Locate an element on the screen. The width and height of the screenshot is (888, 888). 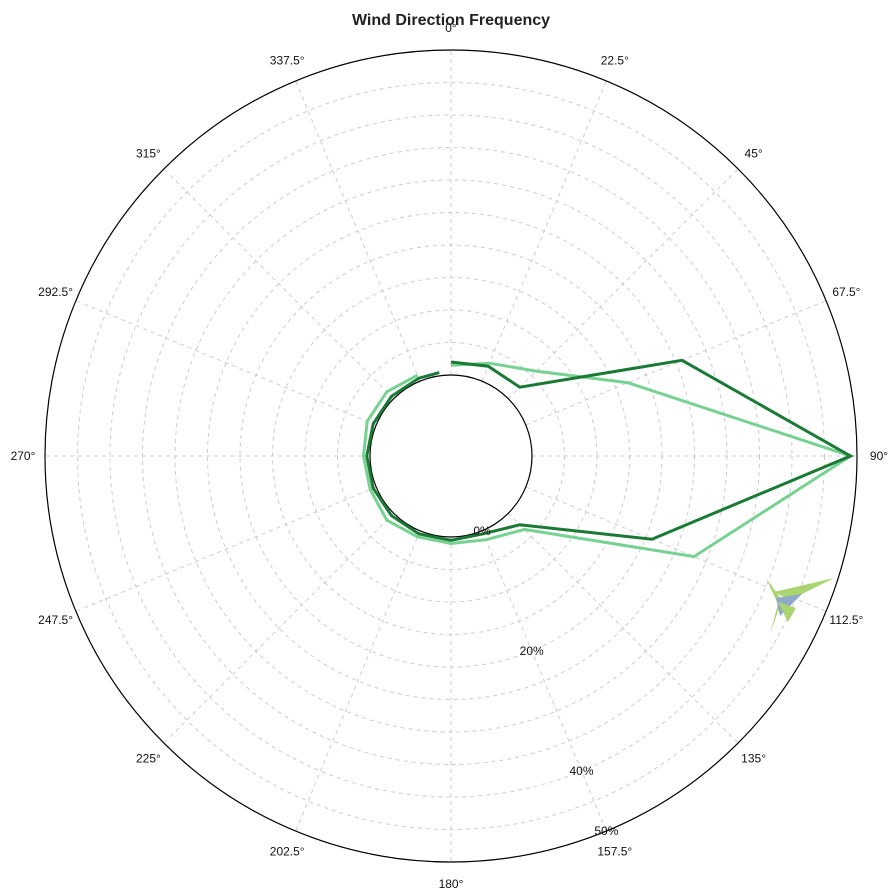
direction-label-11: 247.5° is located at coordinates (55, 620).